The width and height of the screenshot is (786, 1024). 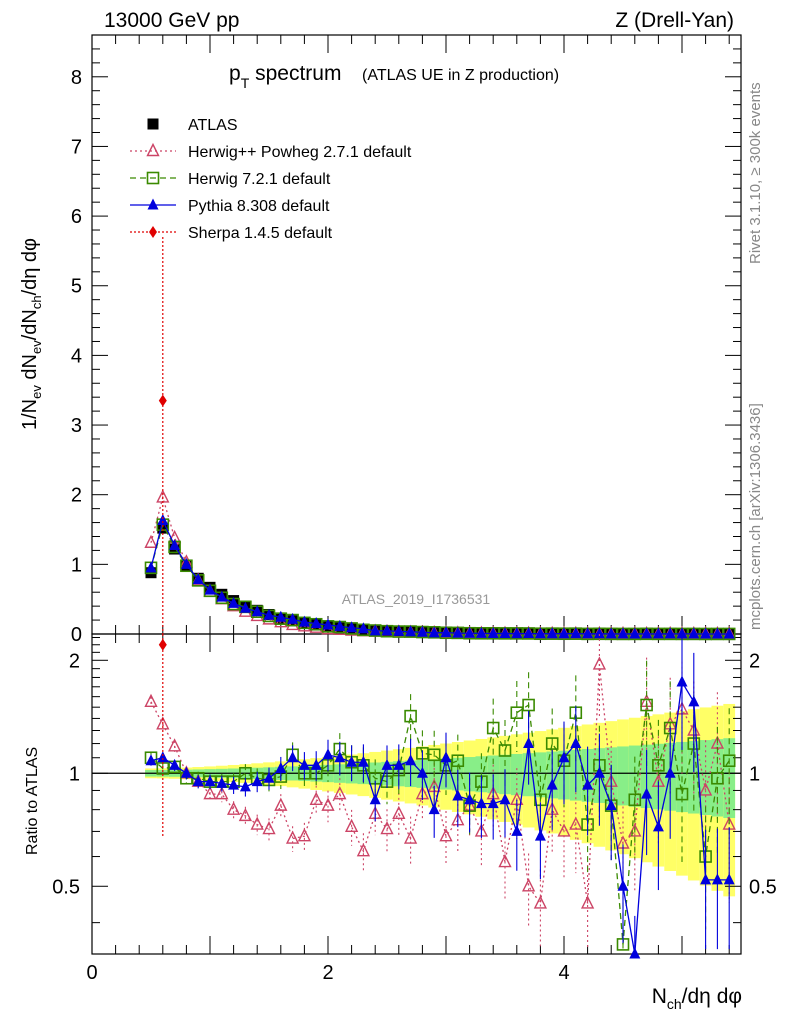 What do you see at coordinates (245, 83) in the screenshot?
I see `title-sub: T` at bounding box center [245, 83].